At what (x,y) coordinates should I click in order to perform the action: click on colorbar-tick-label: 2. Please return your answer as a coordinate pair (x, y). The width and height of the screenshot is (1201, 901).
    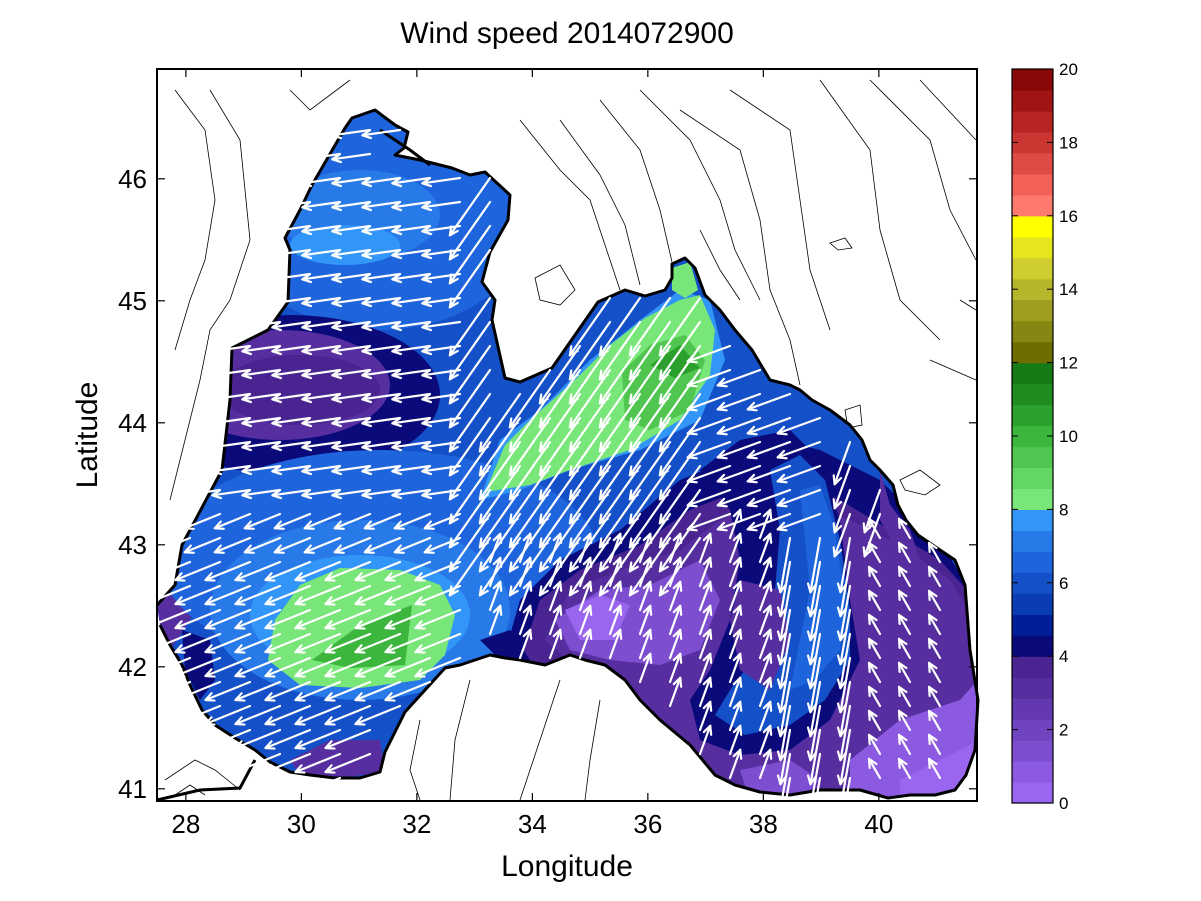
    Looking at the image, I should click on (1063, 730).